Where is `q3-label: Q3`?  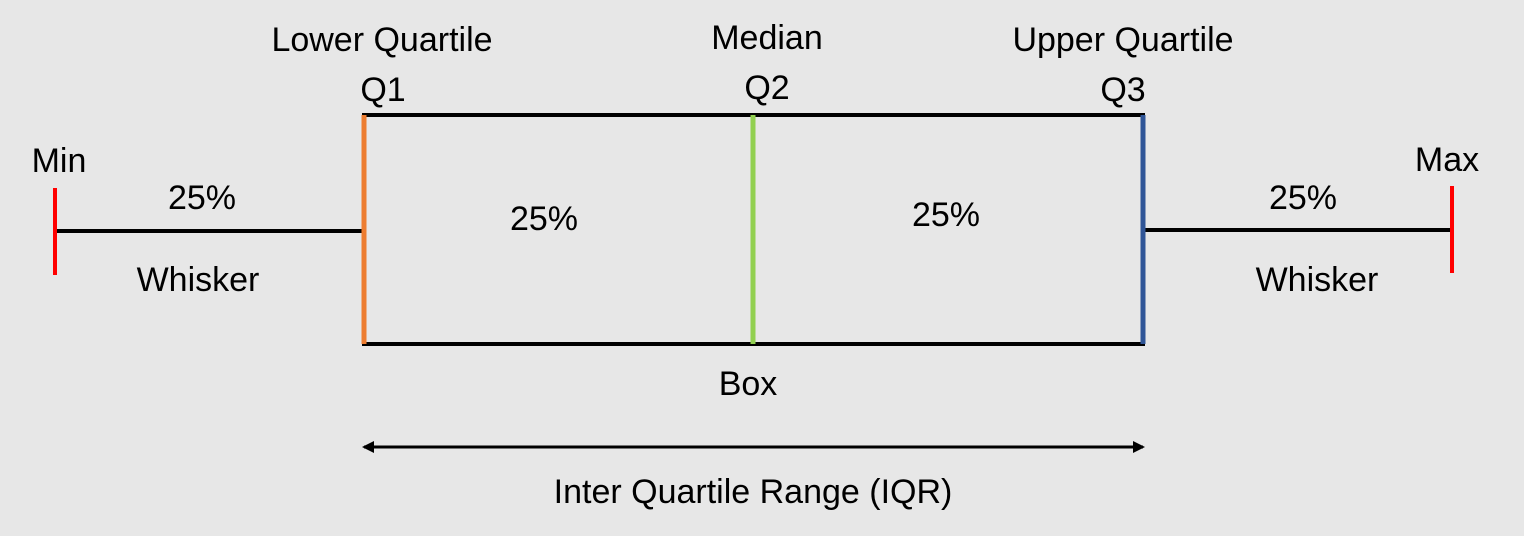 q3-label: Q3 is located at coordinates (1122, 90).